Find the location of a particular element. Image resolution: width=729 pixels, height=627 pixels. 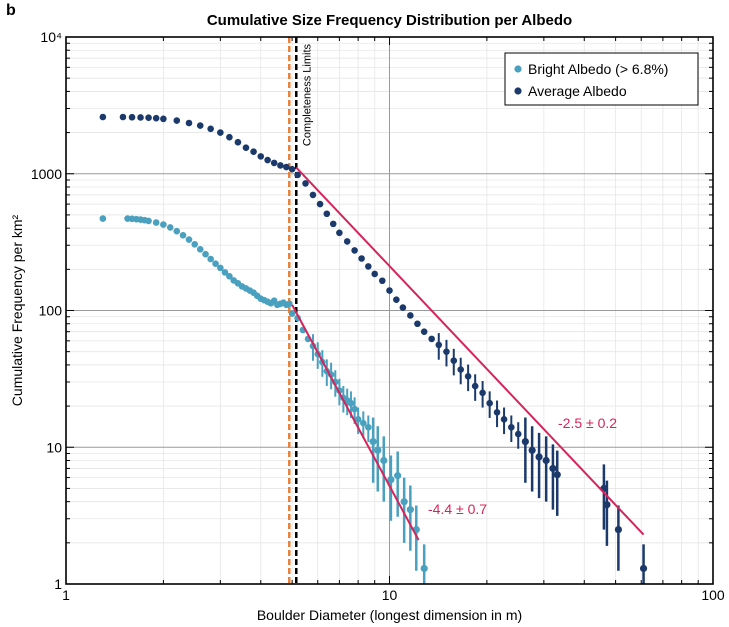

y-tick-label: 10⁴ is located at coordinates (51, 37).